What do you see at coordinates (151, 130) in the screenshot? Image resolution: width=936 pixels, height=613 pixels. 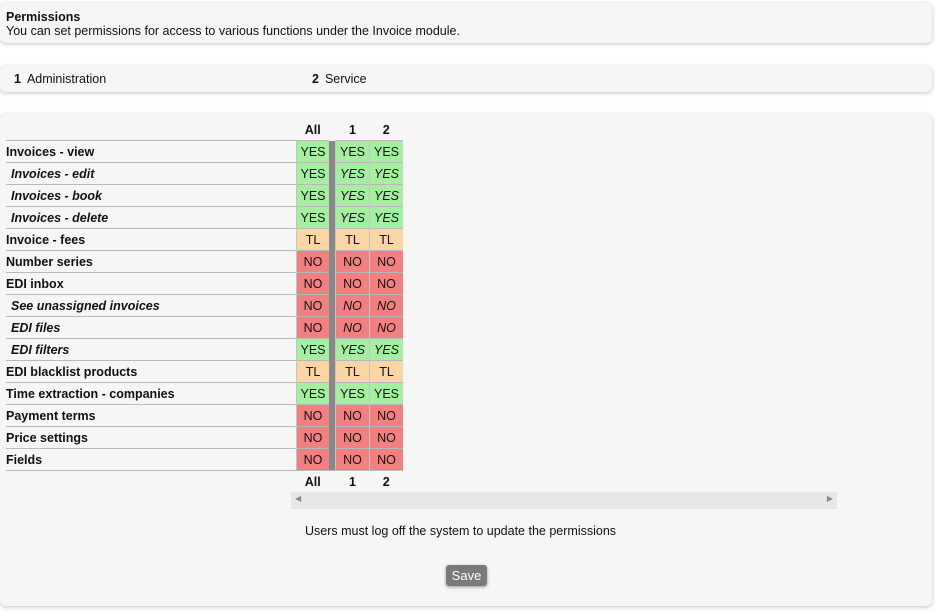 I see `header-label-spacer` at bounding box center [151, 130].